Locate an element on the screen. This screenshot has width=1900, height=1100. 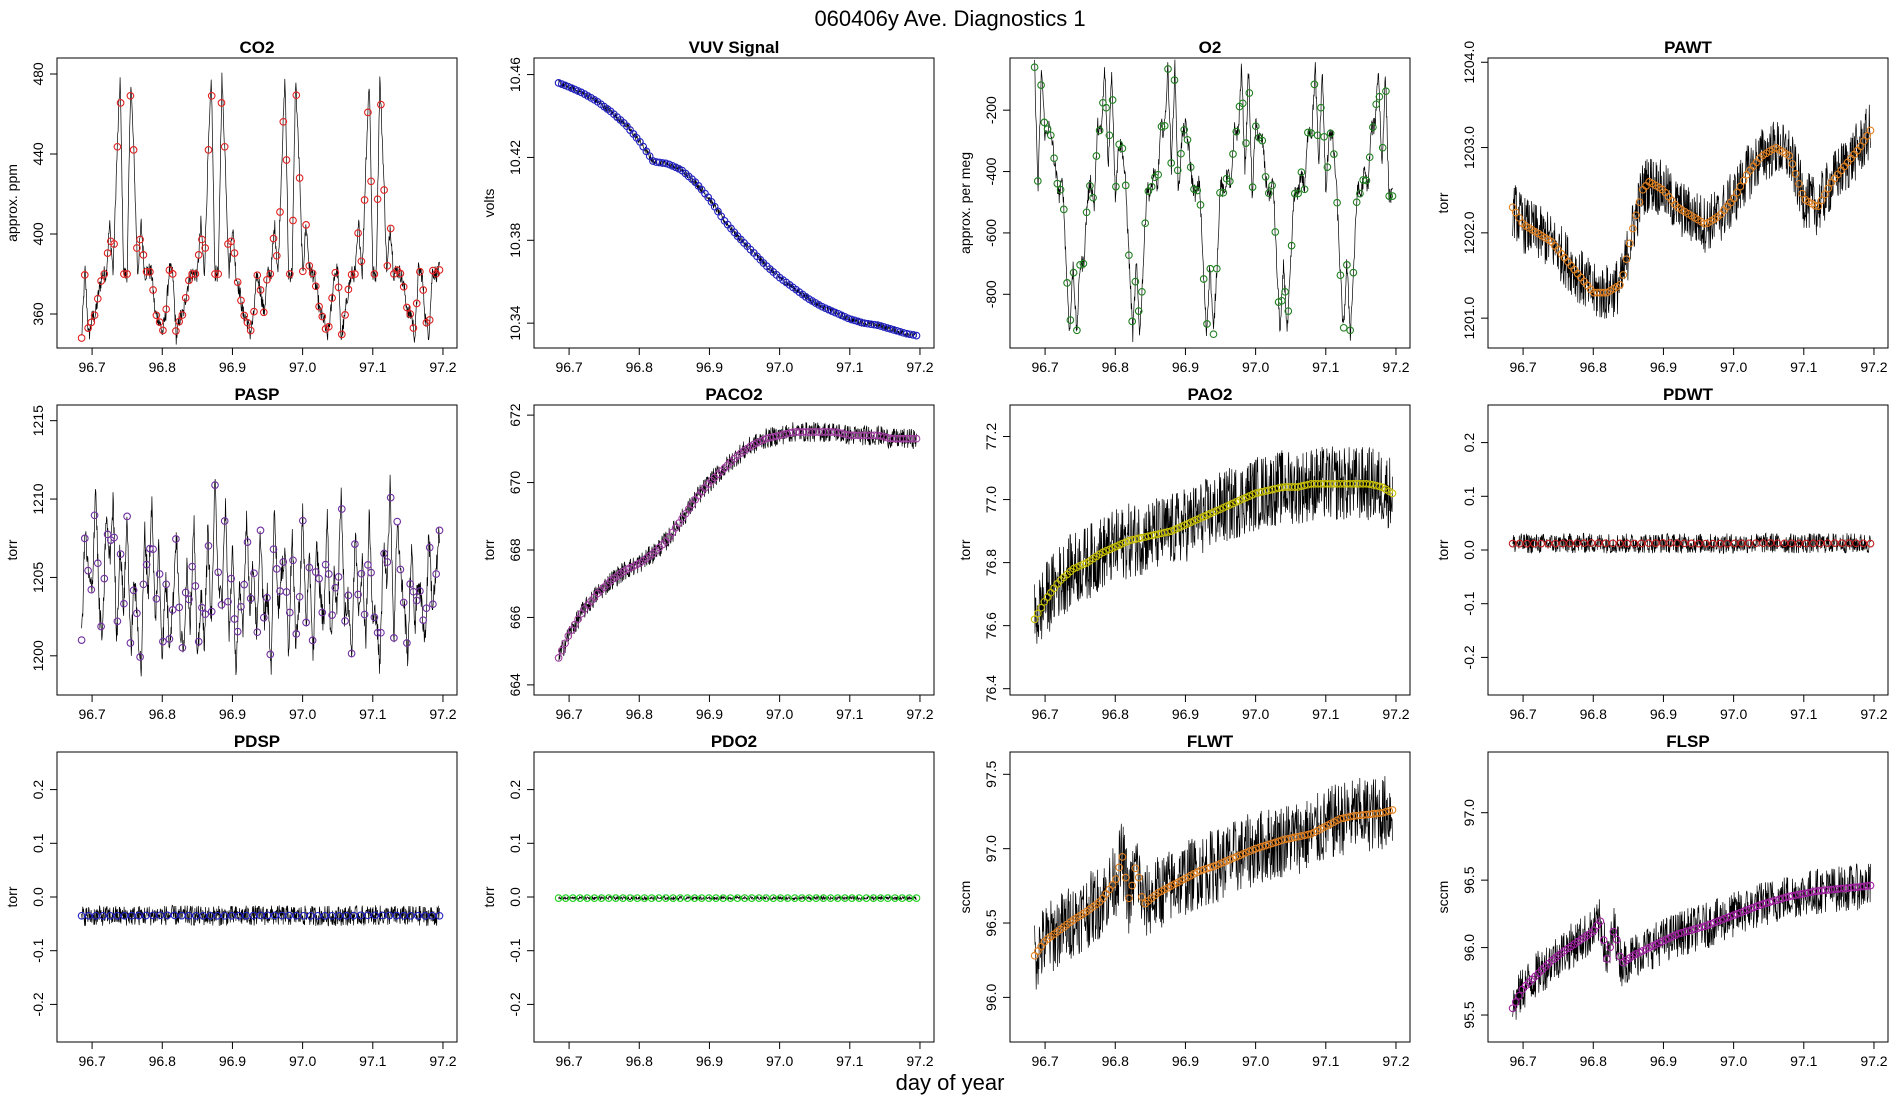
o2-ytick-label: -600 is located at coordinates (991, 233).